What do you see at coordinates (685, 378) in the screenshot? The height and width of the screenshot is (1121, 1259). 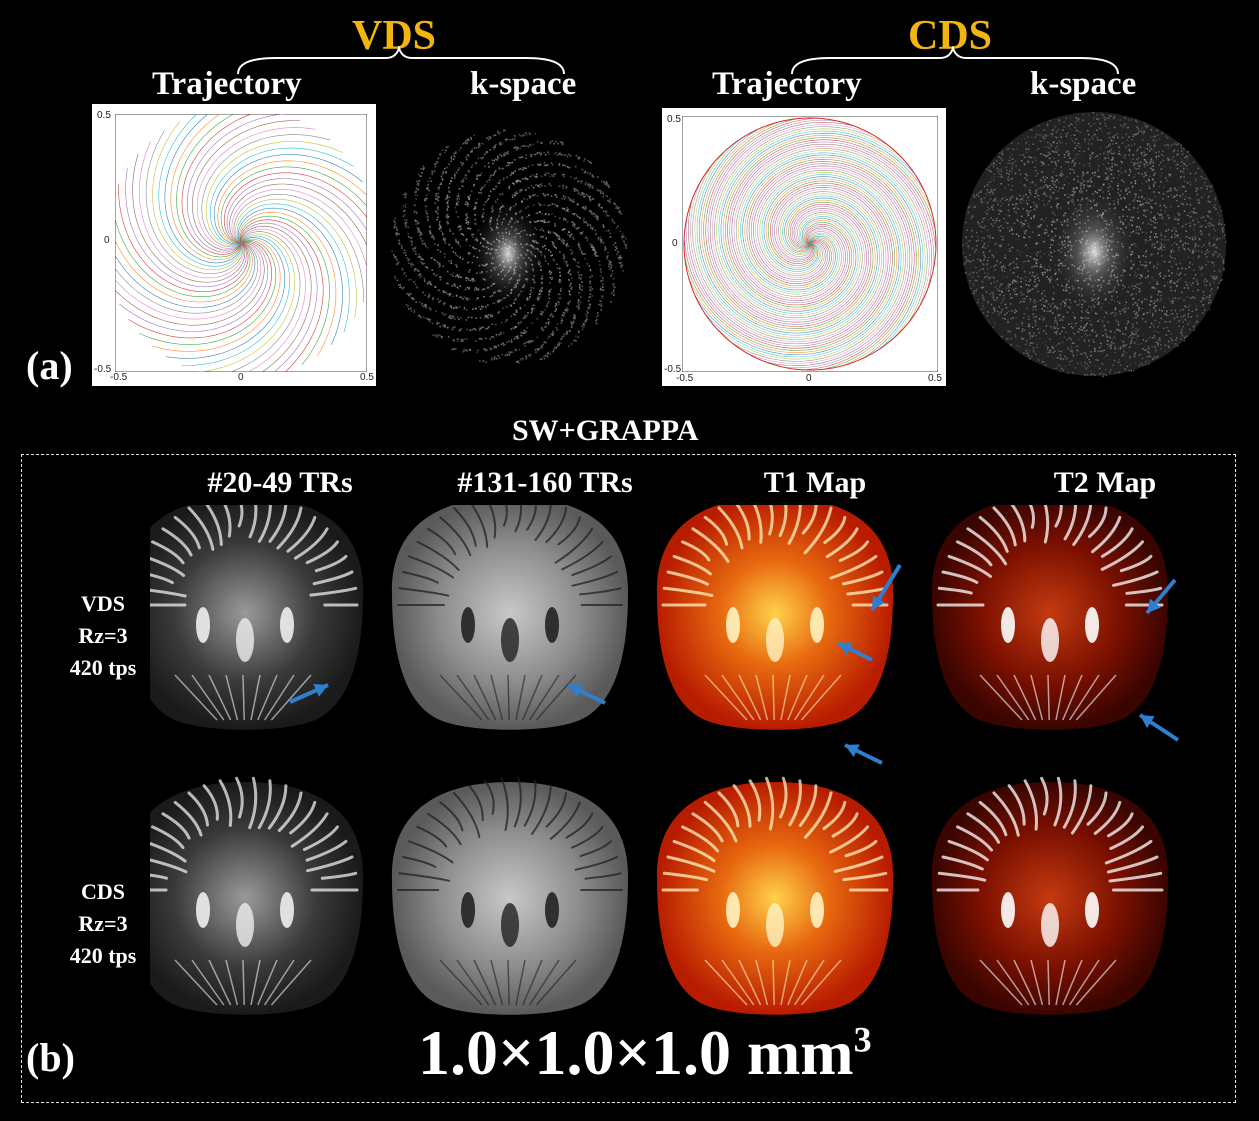 I see `cds-x-left: -0.5` at bounding box center [685, 378].